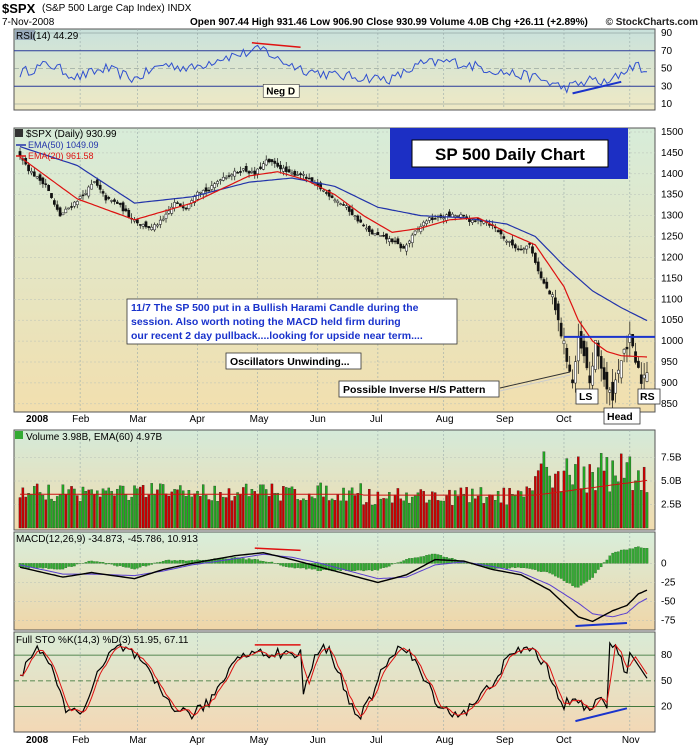 The height and width of the screenshot is (748, 700). Describe the element at coordinates (505, 419) in the screenshot. I see `x-tick-label: Sep` at that location.